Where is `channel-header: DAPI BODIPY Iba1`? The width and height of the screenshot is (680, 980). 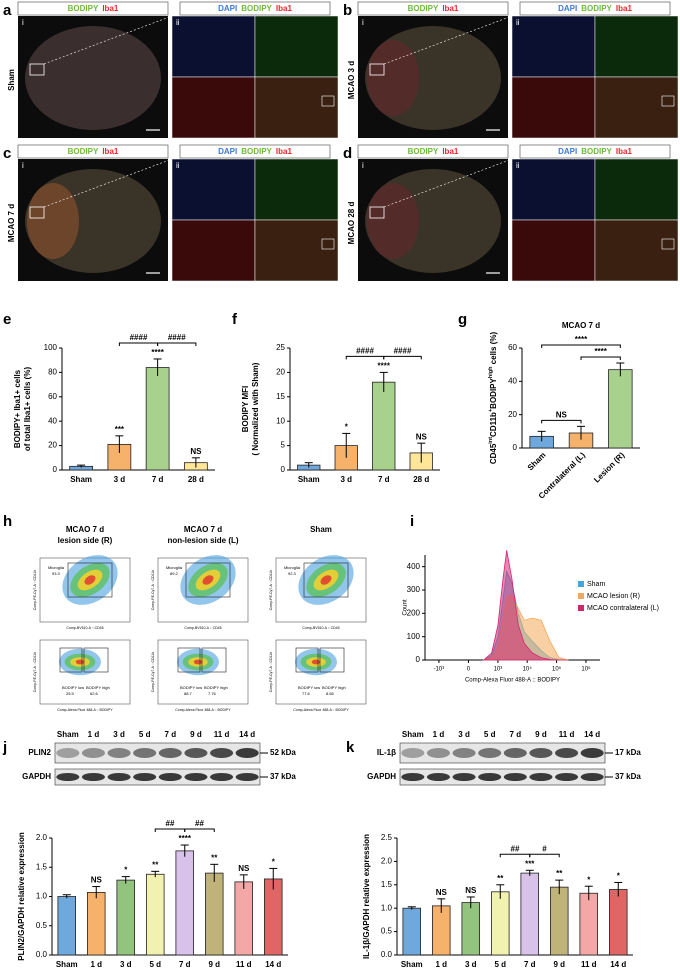
channel-header: DAPI BODIPY Iba1 is located at coordinates (255, 151).